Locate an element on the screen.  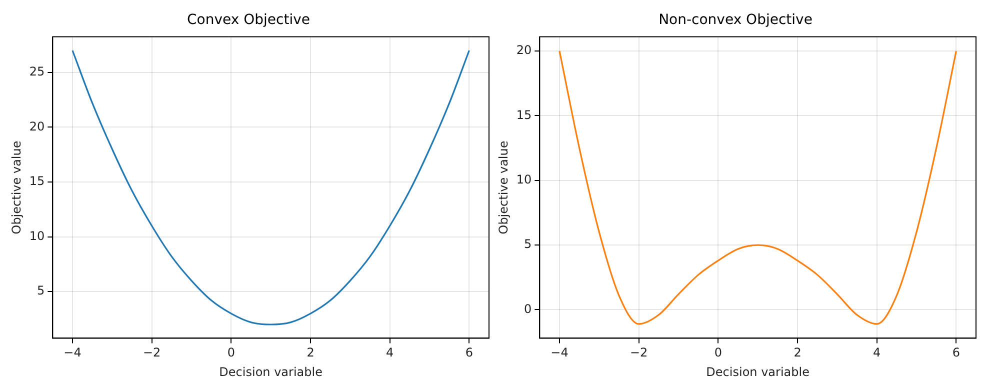
y-tick-label: 25 is located at coordinates (37, 71).